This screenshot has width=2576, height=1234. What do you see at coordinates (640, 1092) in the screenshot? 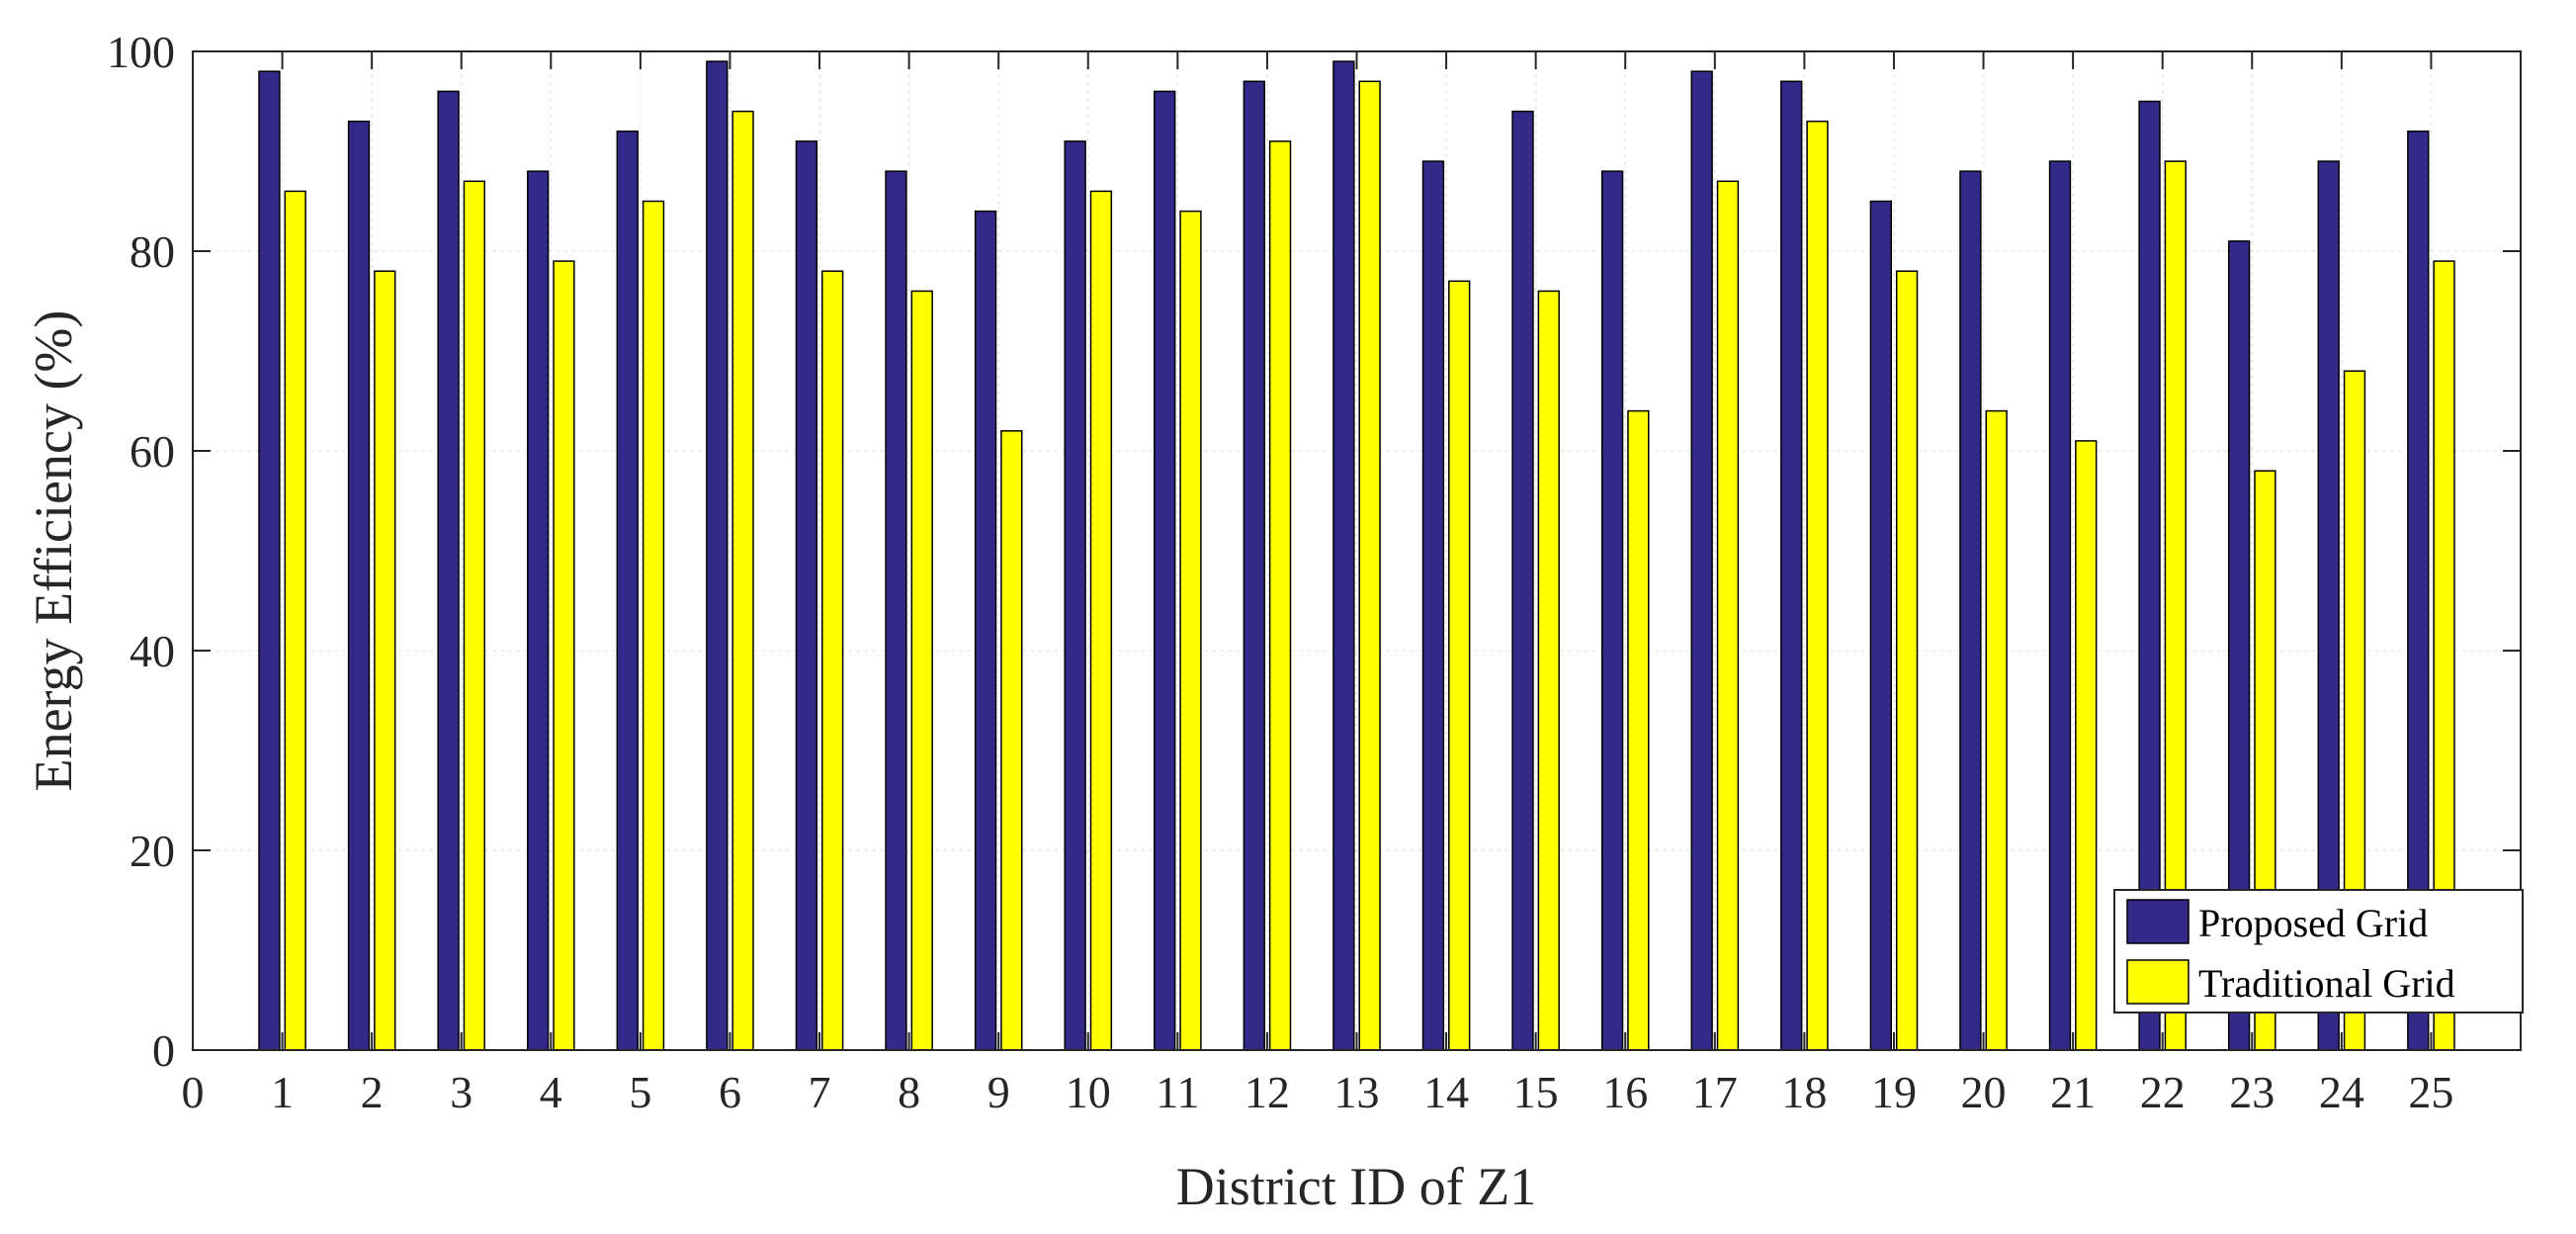
I see `x-tick-label: 5` at bounding box center [640, 1092].